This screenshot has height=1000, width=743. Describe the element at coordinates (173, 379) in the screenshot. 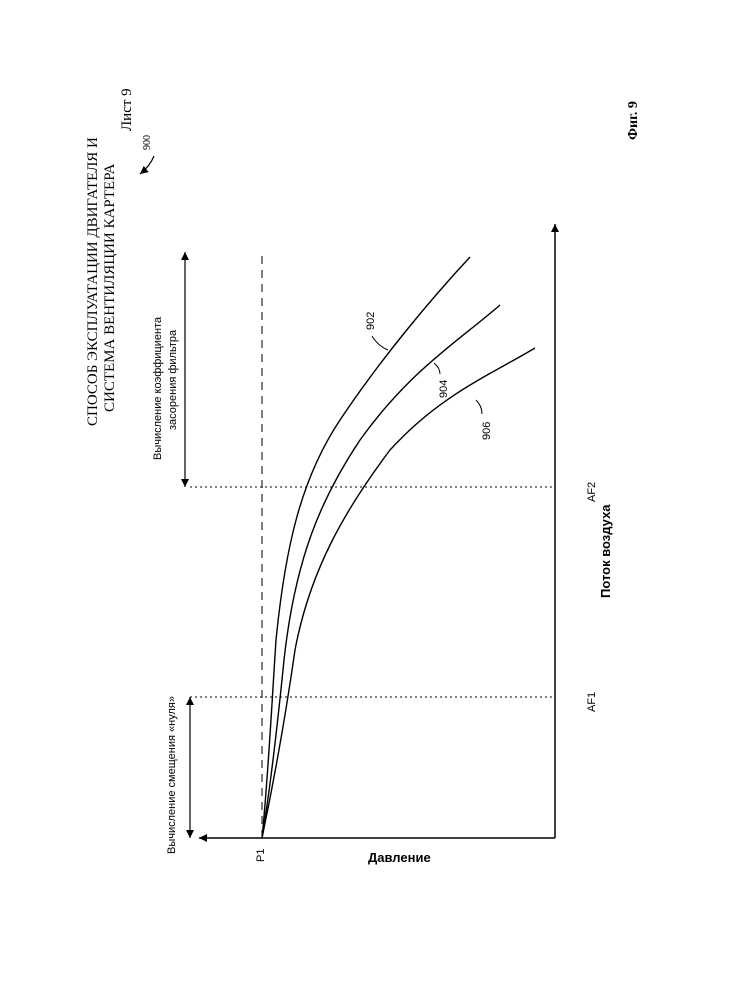

I see `region-label-clogging-line2: засорения фильтра` at that location.